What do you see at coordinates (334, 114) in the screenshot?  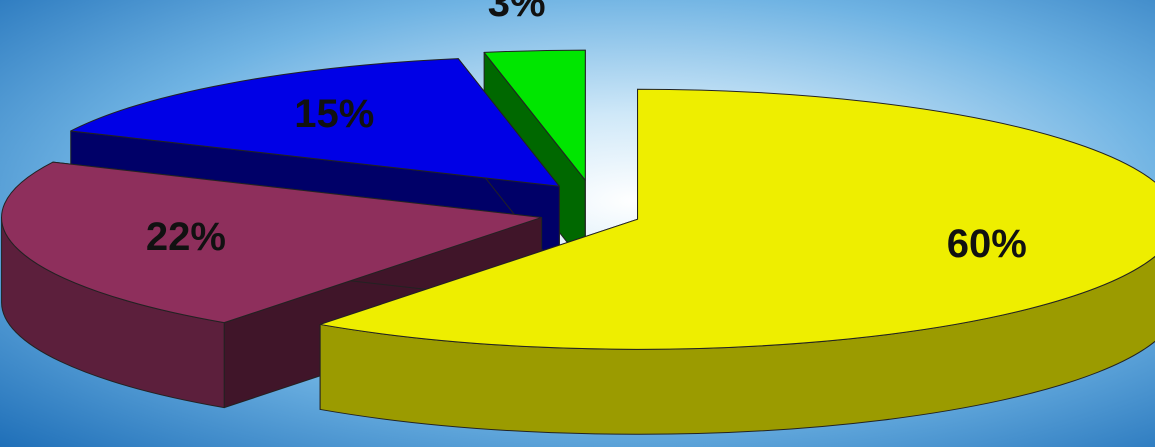 I see `data-label: 15%` at bounding box center [334, 114].